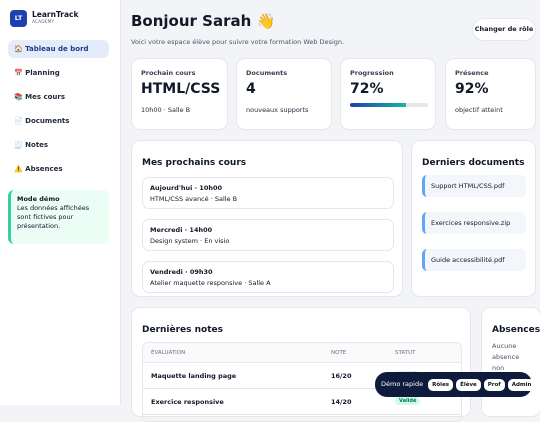 The width and height of the screenshot is (540, 422). Describe the element at coordinates (251, 89) in the screenshot. I see `stat-value: 4` at that location.